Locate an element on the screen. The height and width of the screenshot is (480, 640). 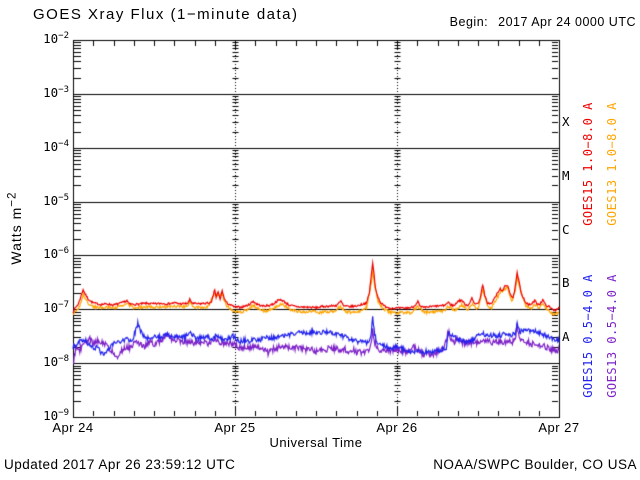
source-attribution: NOAA/SWPC Boulder, CO USA is located at coordinates (535, 464).